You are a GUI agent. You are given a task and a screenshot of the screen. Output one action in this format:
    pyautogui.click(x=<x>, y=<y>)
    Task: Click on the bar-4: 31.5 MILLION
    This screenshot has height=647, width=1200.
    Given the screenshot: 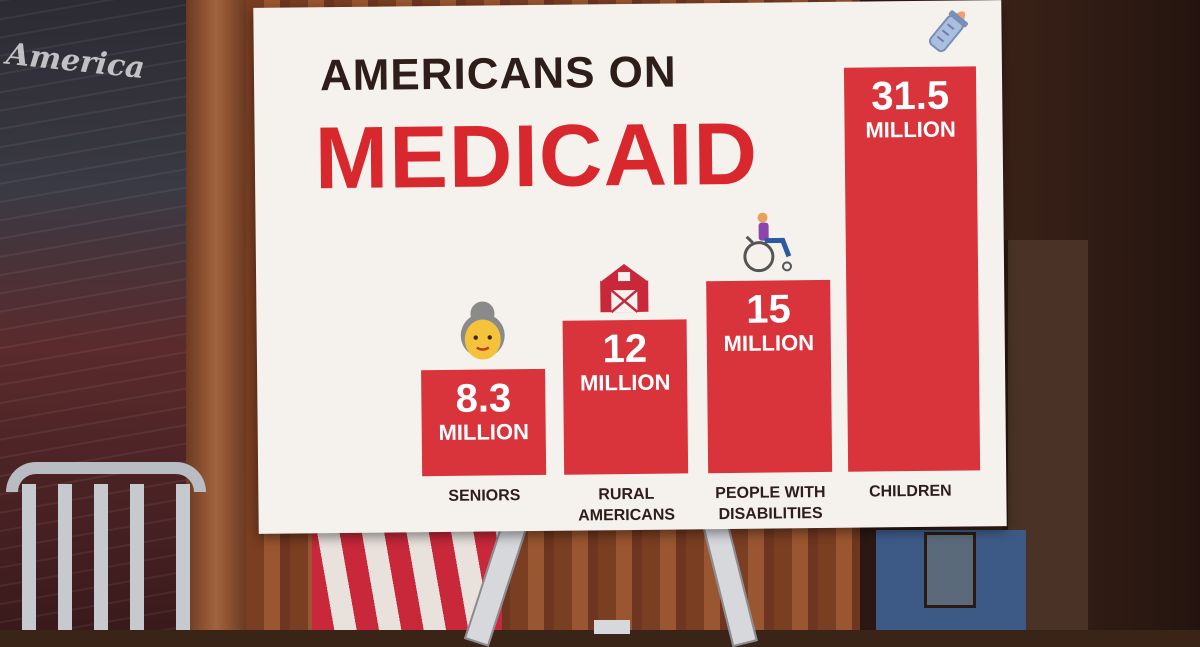 What is the action you would take?
    pyautogui.click(x=912, y=269)
    